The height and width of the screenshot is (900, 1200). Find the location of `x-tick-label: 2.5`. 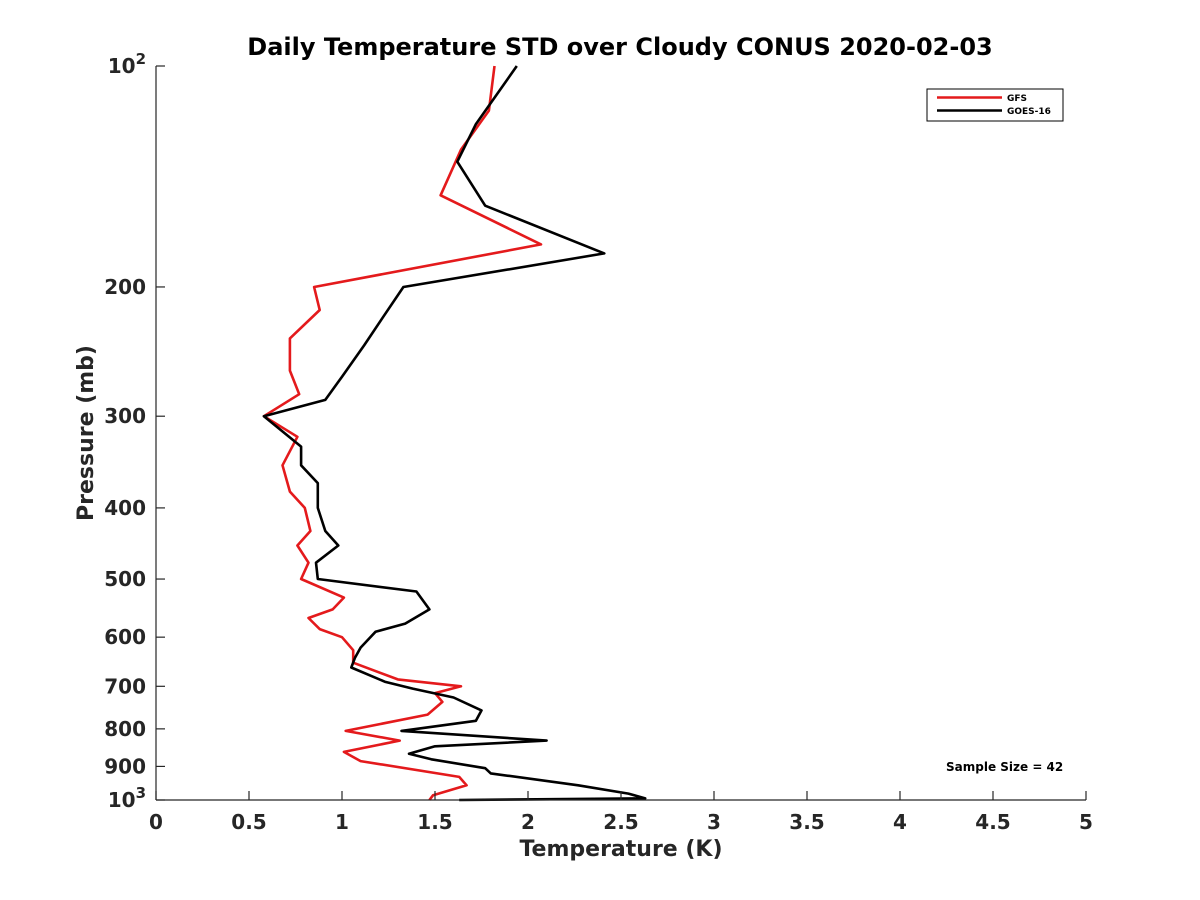

x-tick-label: 2.5 is located at coordinates (620, 822).